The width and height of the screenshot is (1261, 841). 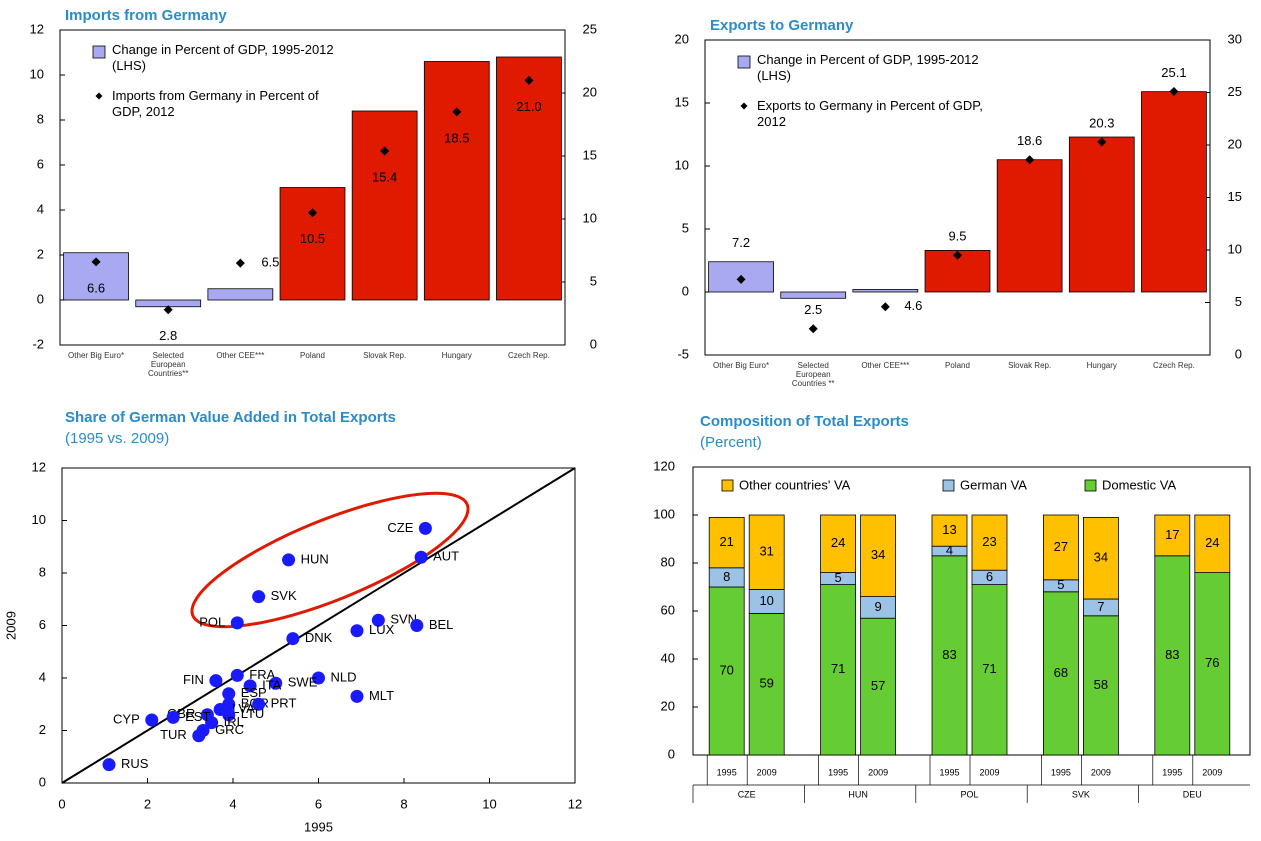 What do you see at coordinates (38, 343) in the screenshot?
I see `y-tick-label: -2` at bounding box center [38, 343].